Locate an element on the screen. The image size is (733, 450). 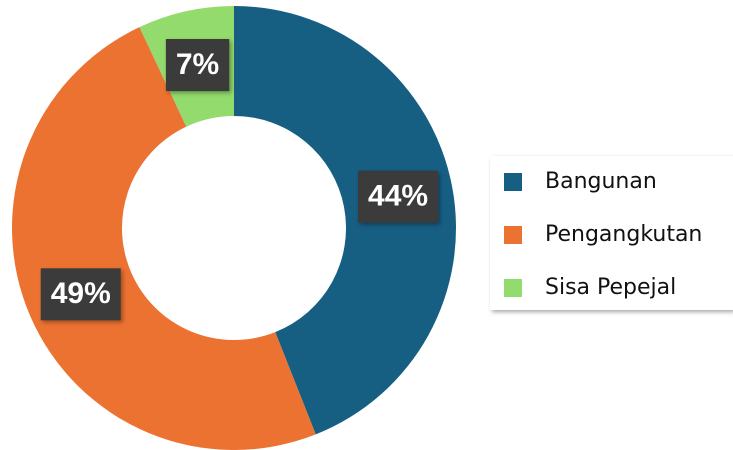
data-label: 7% is located at coordinates (197, 64).